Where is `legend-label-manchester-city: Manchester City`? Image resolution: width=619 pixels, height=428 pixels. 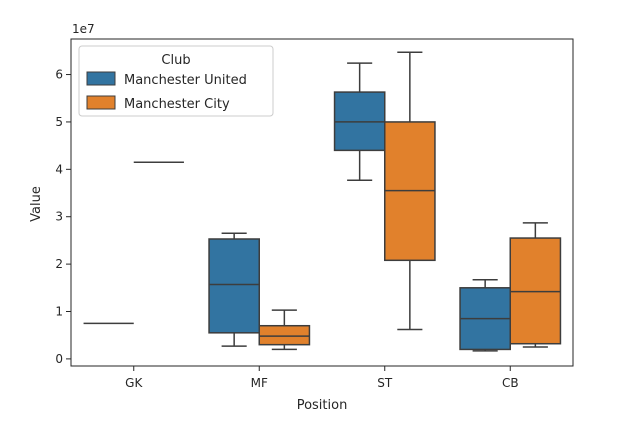
legend-label-manchester-city: Manchester City is located at coordinates (177, 104).